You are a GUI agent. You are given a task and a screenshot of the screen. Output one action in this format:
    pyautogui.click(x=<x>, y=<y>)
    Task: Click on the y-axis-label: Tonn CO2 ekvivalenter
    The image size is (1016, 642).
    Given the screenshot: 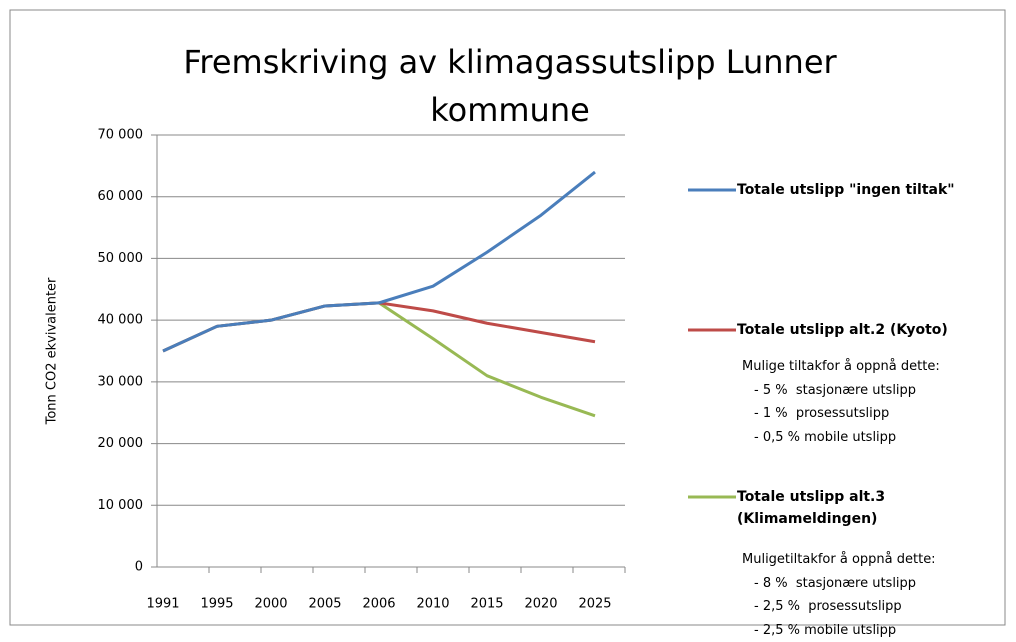 What is the action you would take?
    pyautogui.click(x=52, y=351)
    